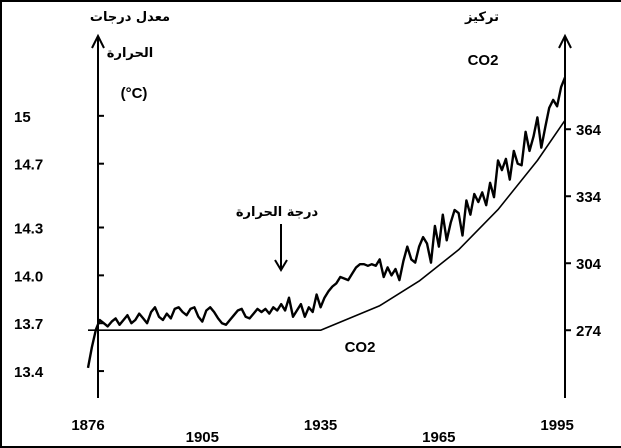 This screenshot has width=621, height=448. What do you see at coordinates (28, 324) in the screenshot?
I see `left-tick-label: 13.7` at bounding box center [28, 324].